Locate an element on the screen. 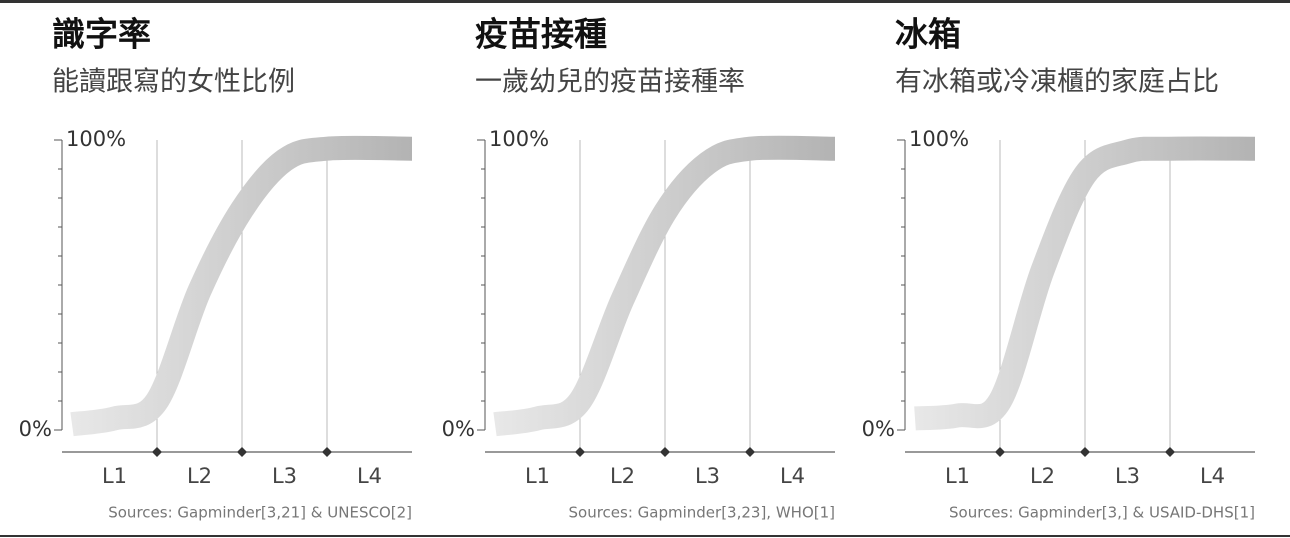 This screenshot has height=538, width=1290. source: Sources: Gapminder[3,21] & UNESCO[2] is located at coordinates (260, 513).